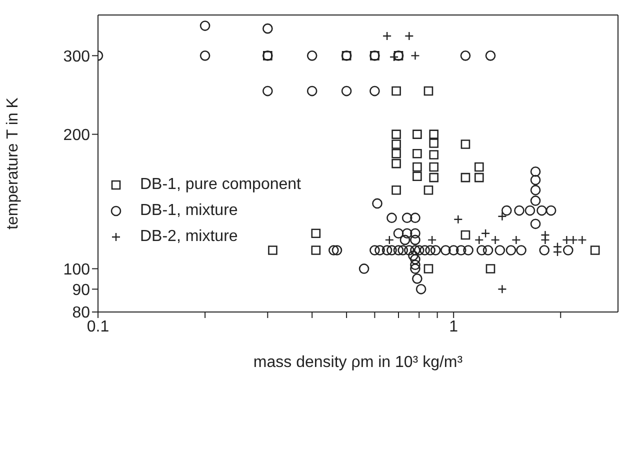 This screenshot has height=457, width=624. Describe the element at coordinates (76, 269) in the screenshot. I see `y-tick-label: 100` at that location.